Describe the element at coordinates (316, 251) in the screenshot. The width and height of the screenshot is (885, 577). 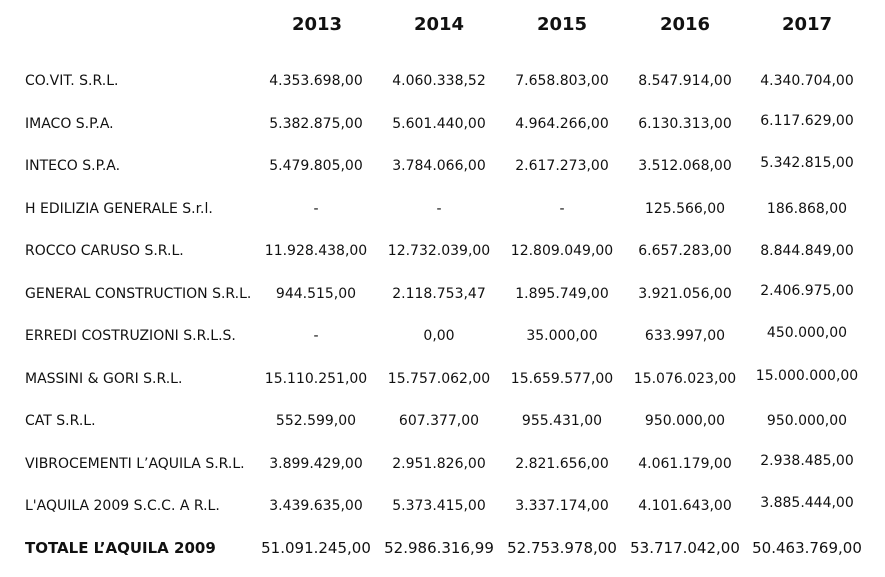
I see `value-2013: 11.928.438,00` at that location.